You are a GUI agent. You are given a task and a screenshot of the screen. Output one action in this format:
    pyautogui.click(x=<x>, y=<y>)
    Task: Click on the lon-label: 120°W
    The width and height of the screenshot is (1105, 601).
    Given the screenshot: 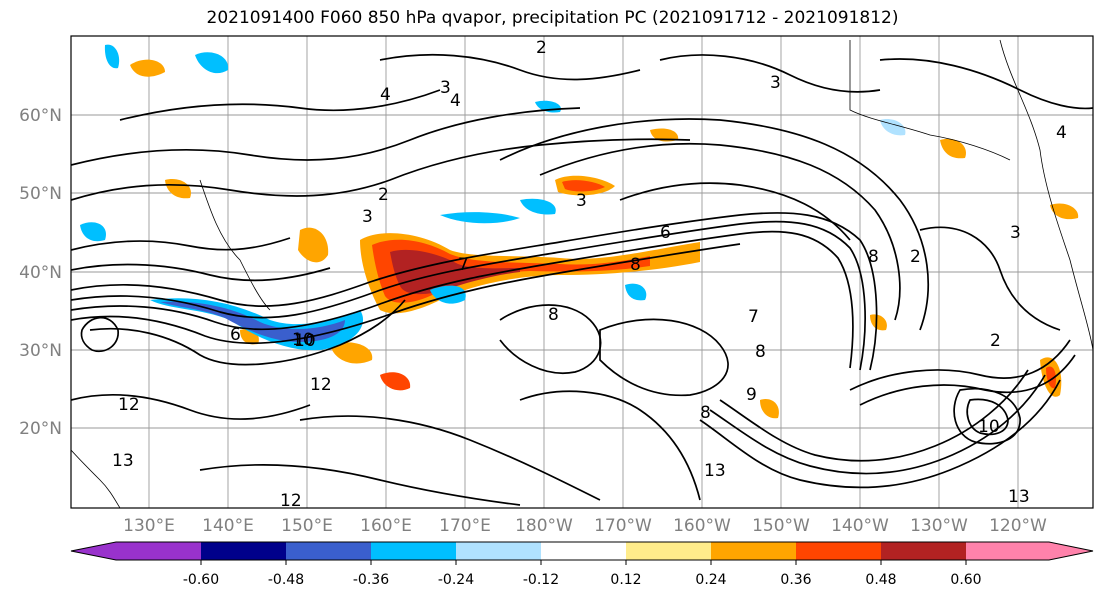 What is the action you would take?
    pyautogui.click(x=1018, y=526)
    